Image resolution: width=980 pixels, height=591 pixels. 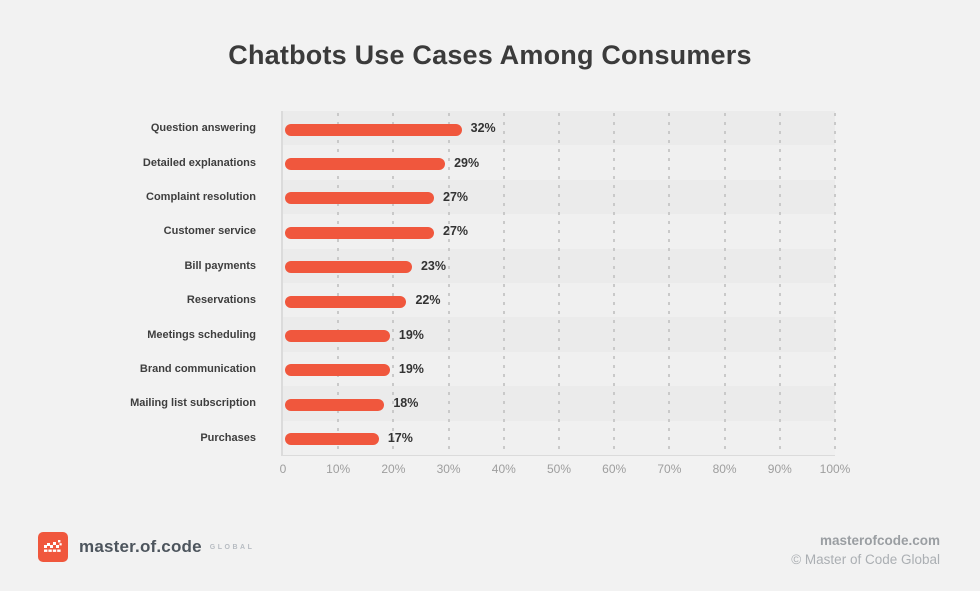 What do you see at coordinates (559, 469) in the screenshot?
I see `x-tick-label: 50%` at bounding box center [559, 469].